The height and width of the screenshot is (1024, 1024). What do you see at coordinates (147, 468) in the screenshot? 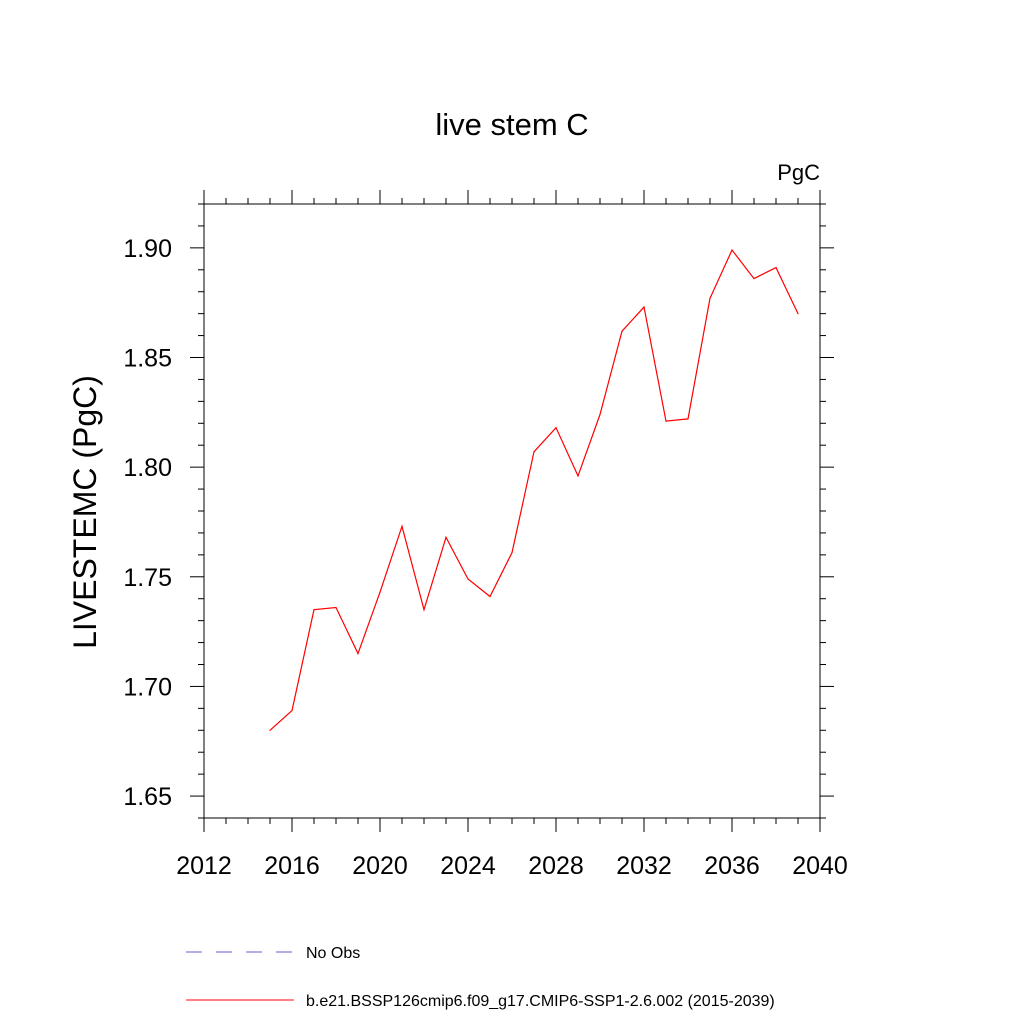
I see `y-tick-label: 1.80` at bounding box center [147, 468].